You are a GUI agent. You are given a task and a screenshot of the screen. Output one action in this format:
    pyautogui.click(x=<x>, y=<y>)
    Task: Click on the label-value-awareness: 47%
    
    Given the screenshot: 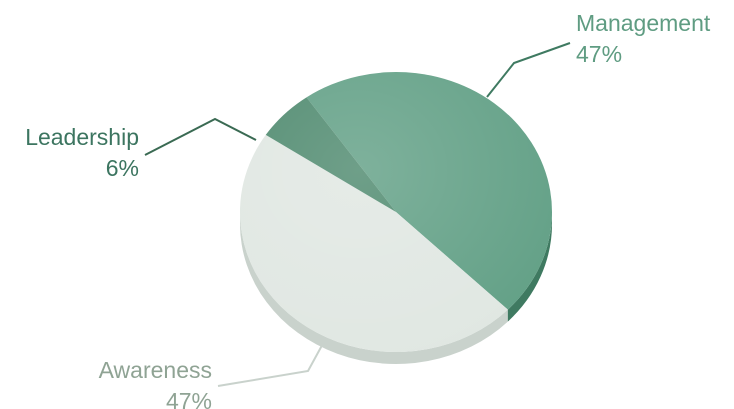 What is the action you would take?
    pyautogui.click(x=189, y=398)
    